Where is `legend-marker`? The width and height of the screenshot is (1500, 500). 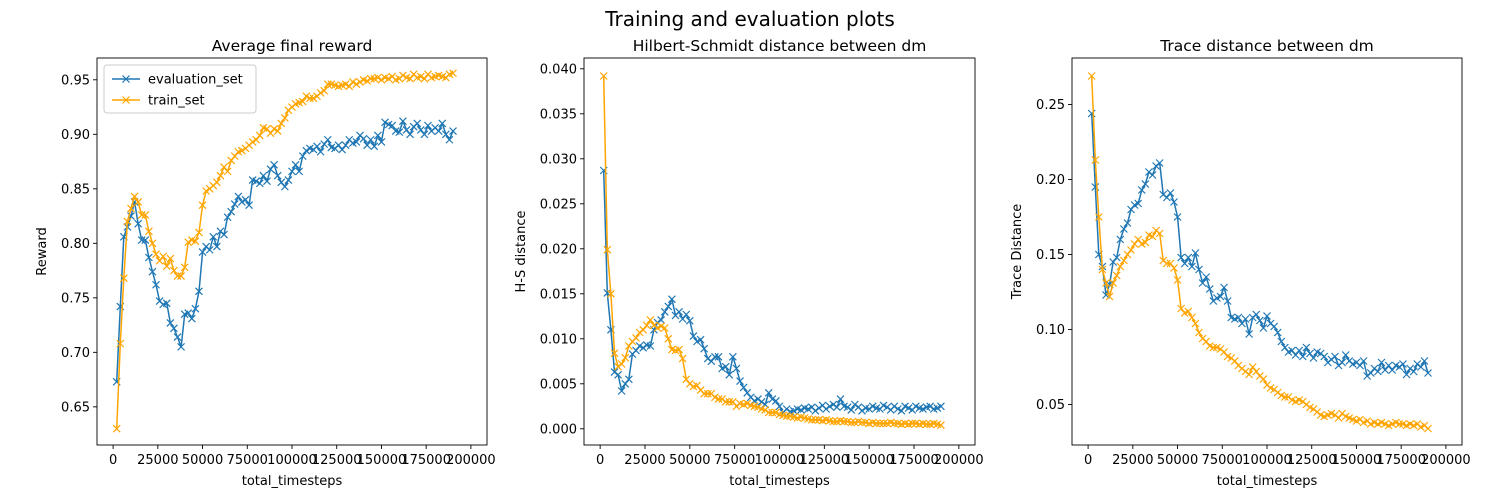
legend-marker is located at coordinates (126, 100).